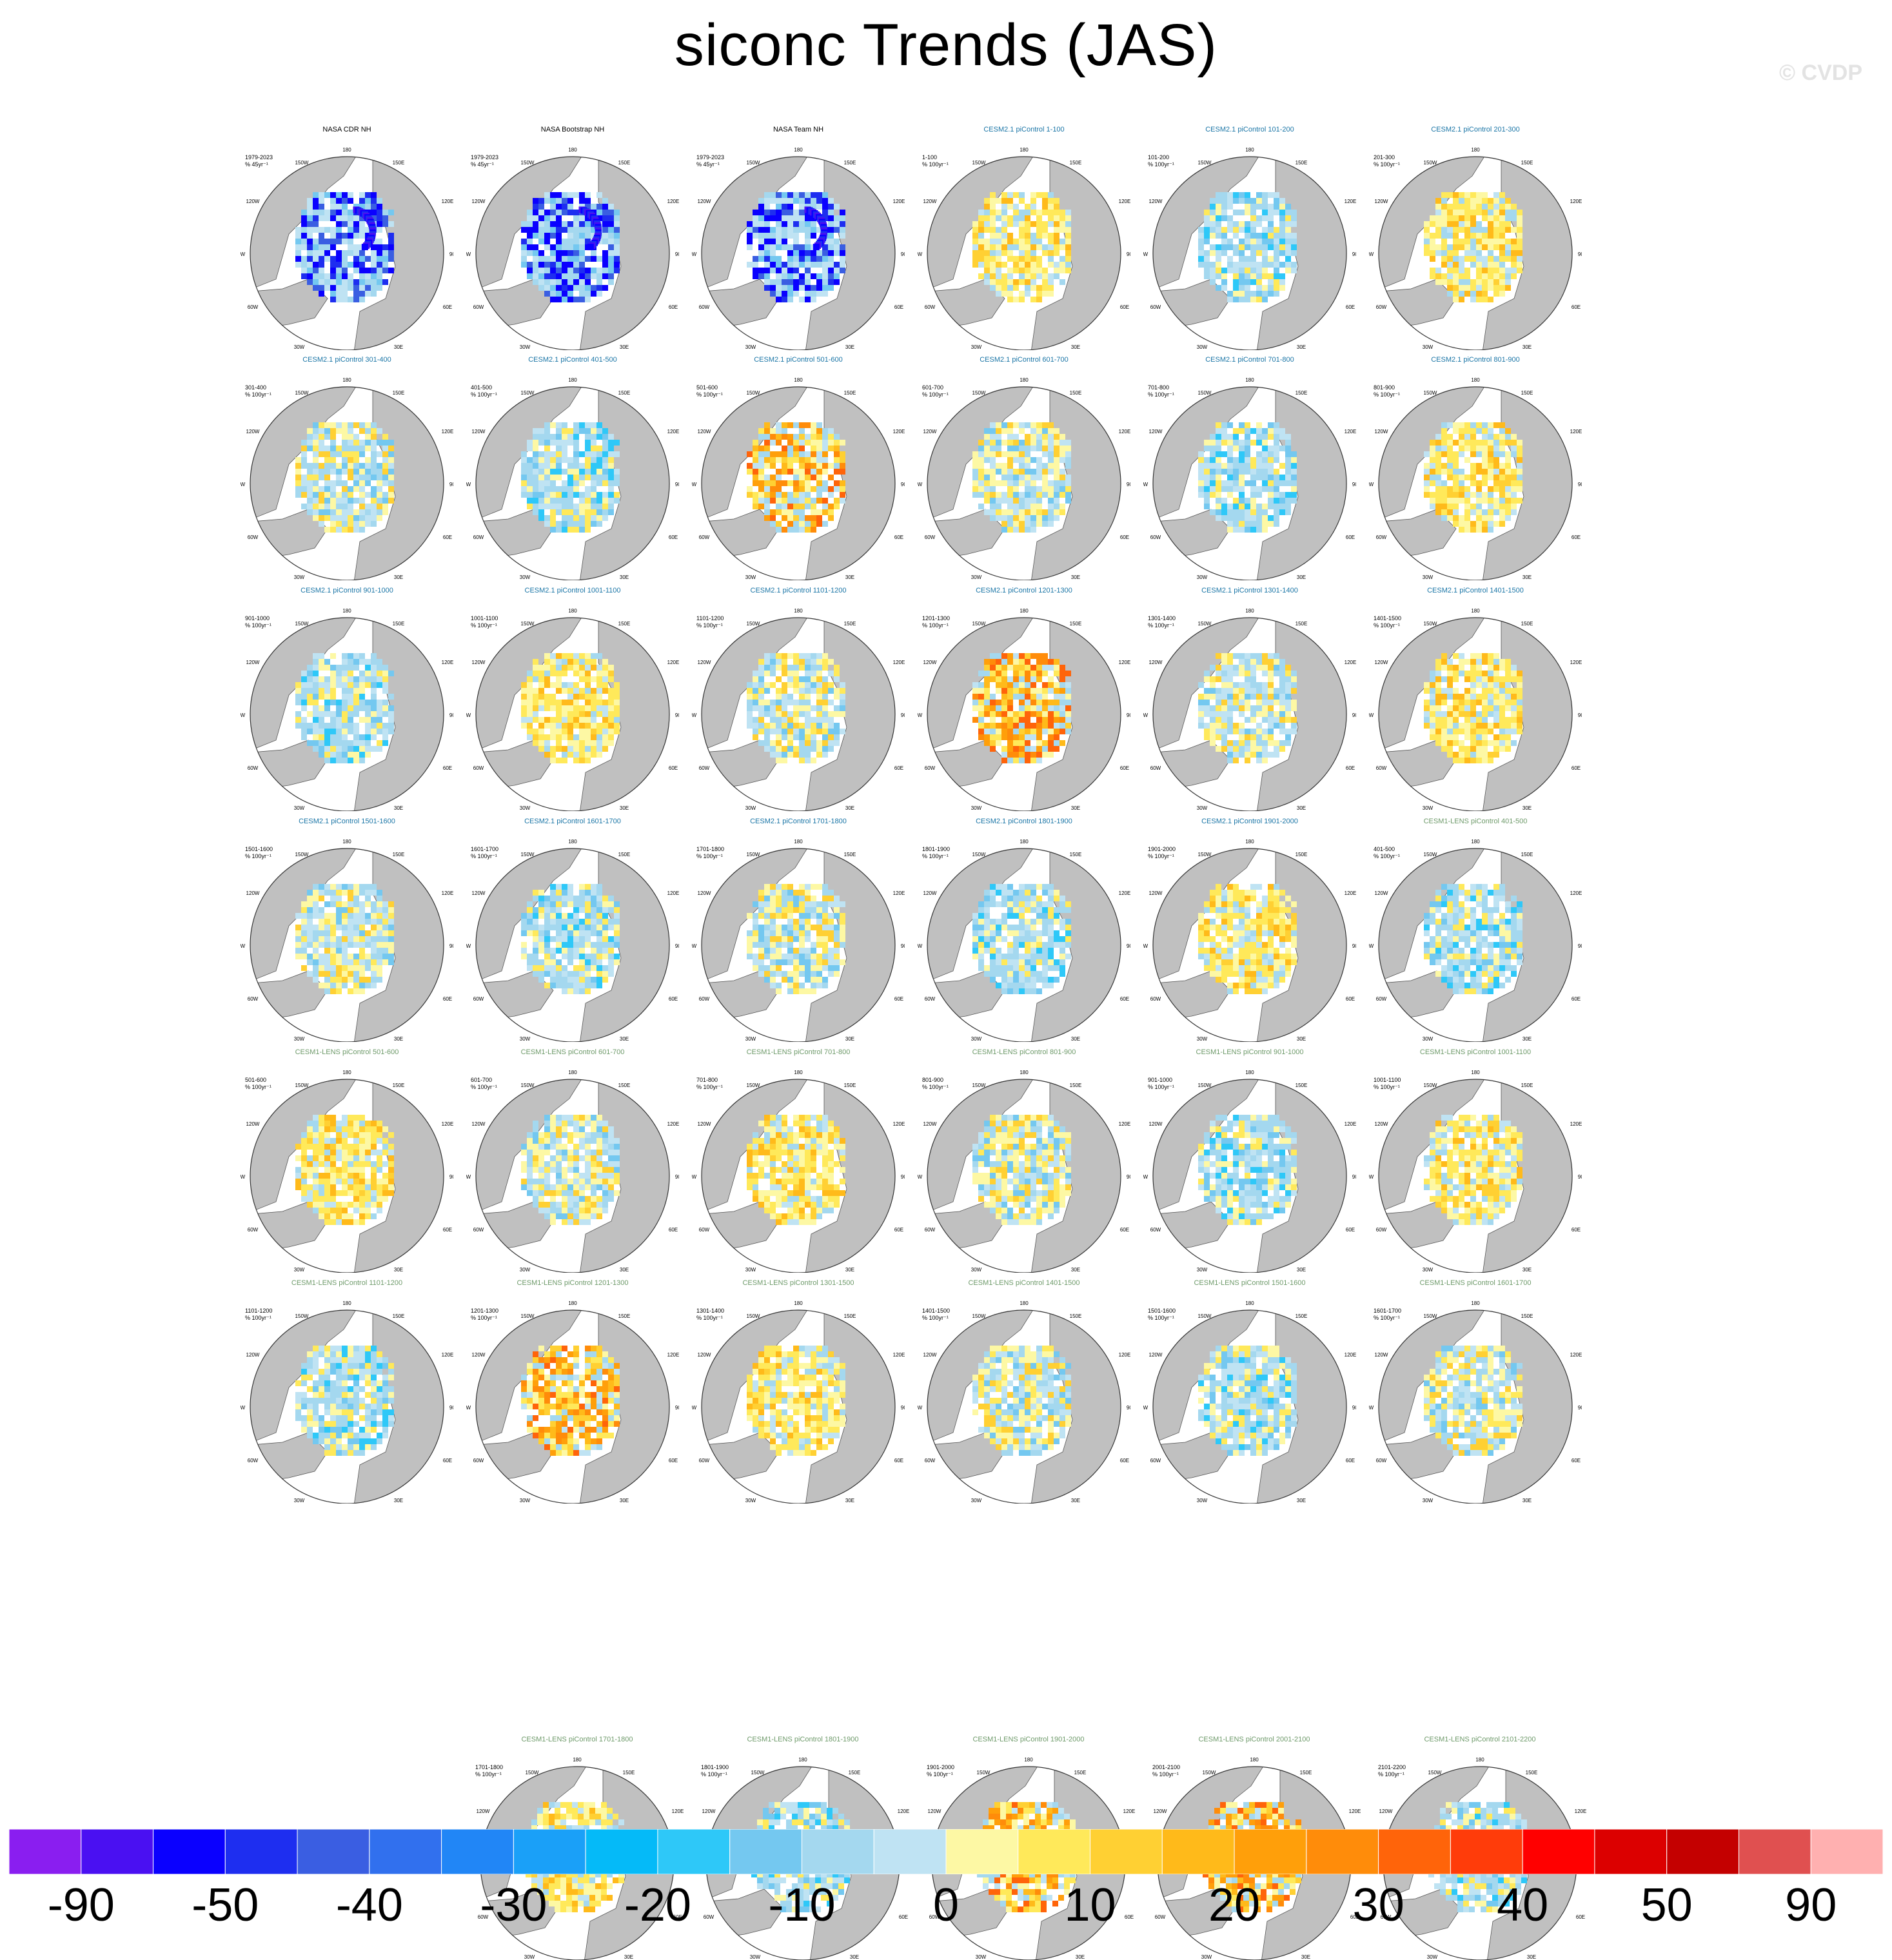 This screenshot has width=1892, height=1960. I want to click on colorbar-tick-label: -40, so click(369, 1905).